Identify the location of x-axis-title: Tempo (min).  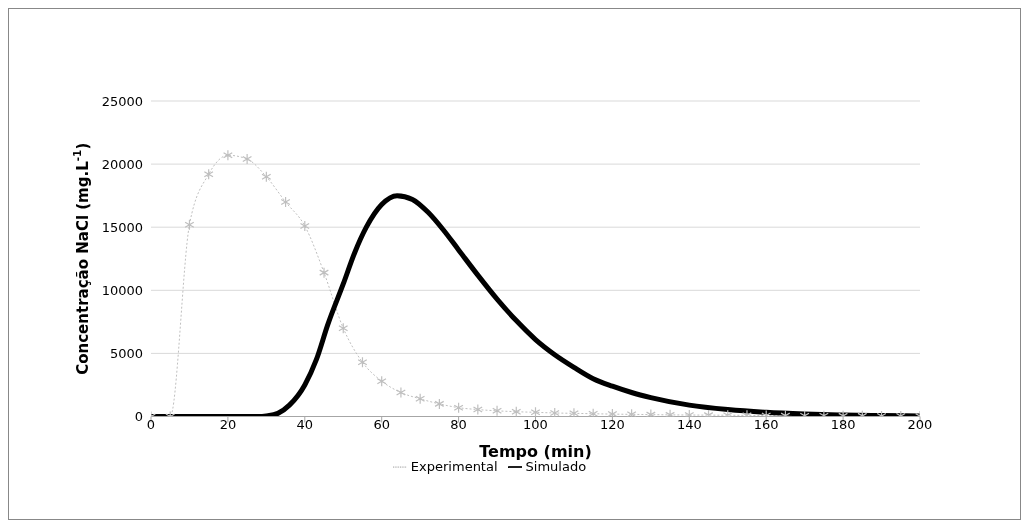
(535, 451).